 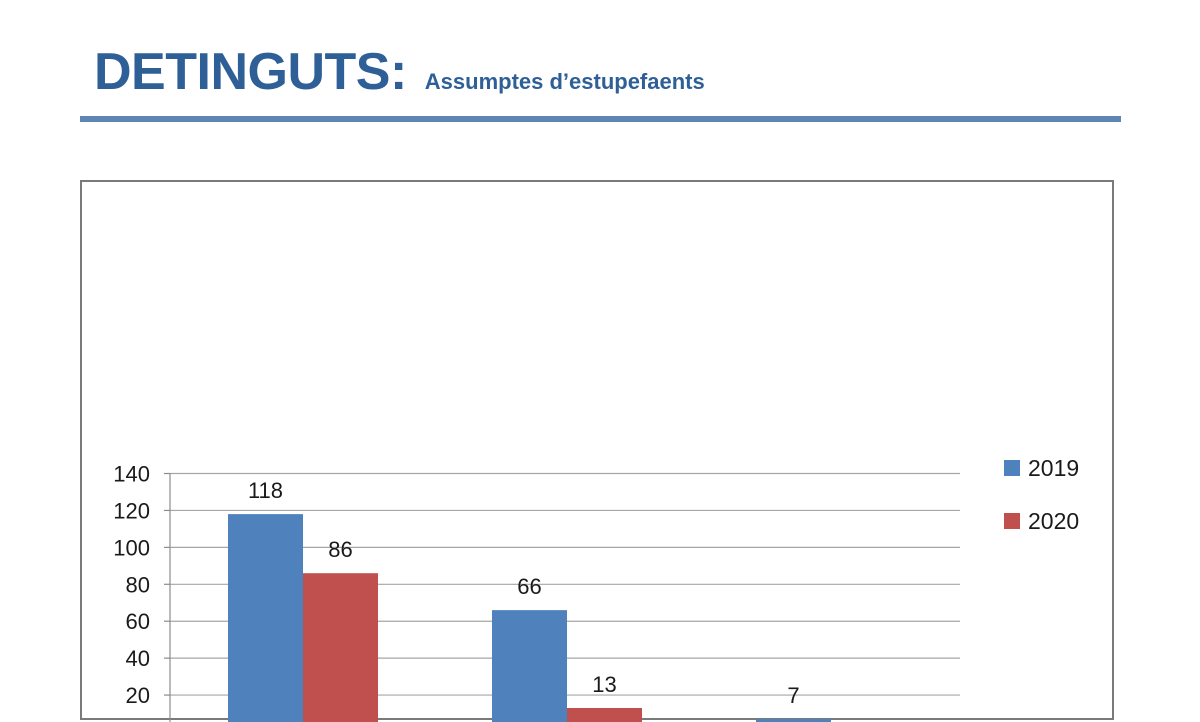 What do you see at coordinates (138, 584) in the screenshot?
I see `y-tick-label: 80` at bounding box center [138, 584].